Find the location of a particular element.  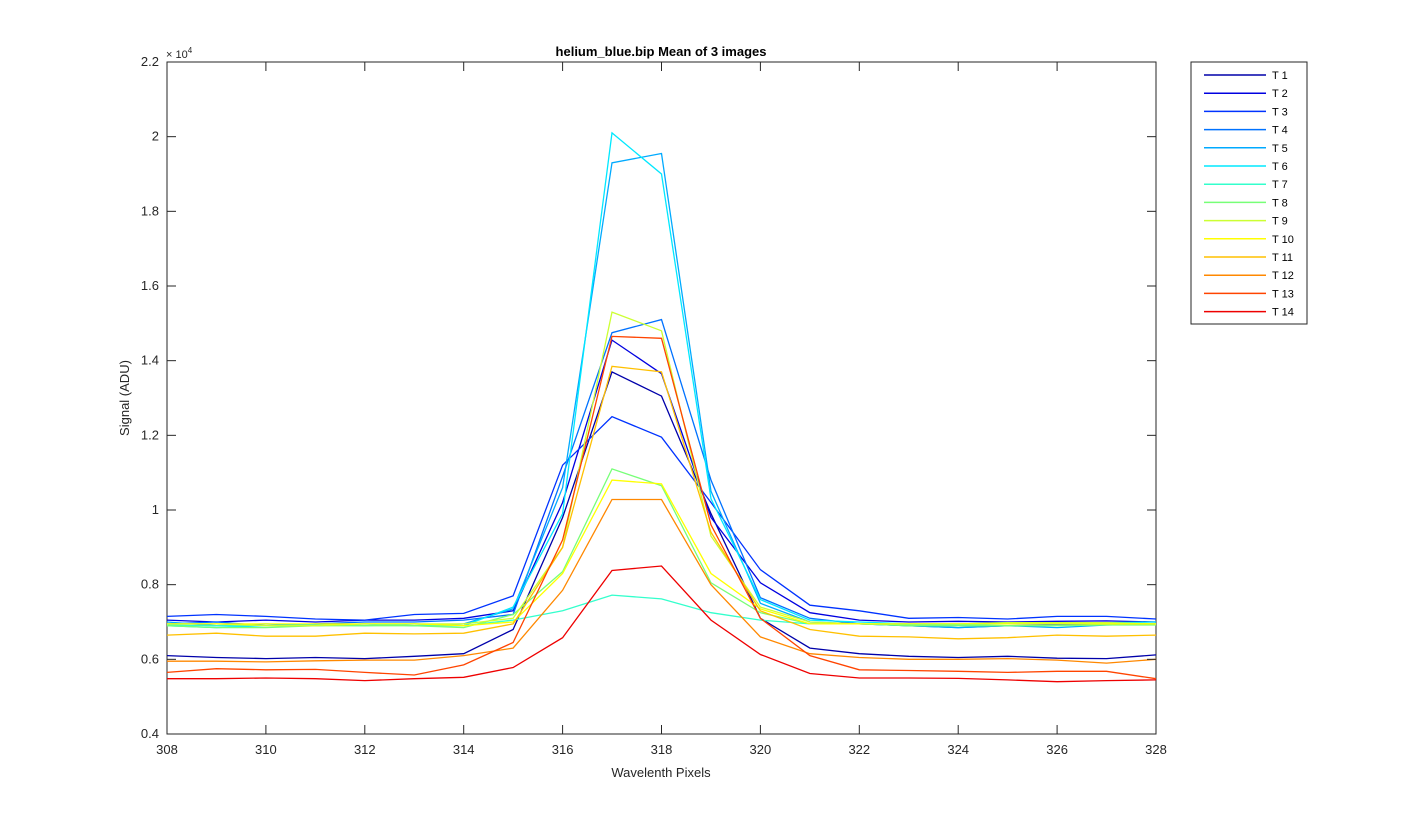

y-tick-label: 0.6 is located at coordinates (150, 658).